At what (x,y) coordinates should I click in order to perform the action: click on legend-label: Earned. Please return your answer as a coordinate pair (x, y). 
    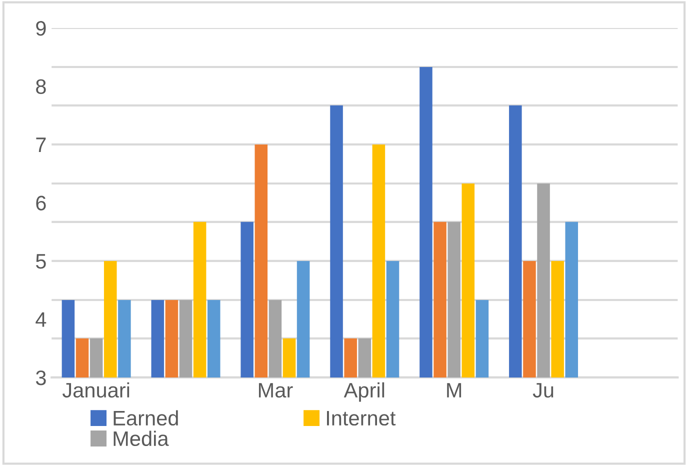
    Looking at the image, I should click on (146, 418).